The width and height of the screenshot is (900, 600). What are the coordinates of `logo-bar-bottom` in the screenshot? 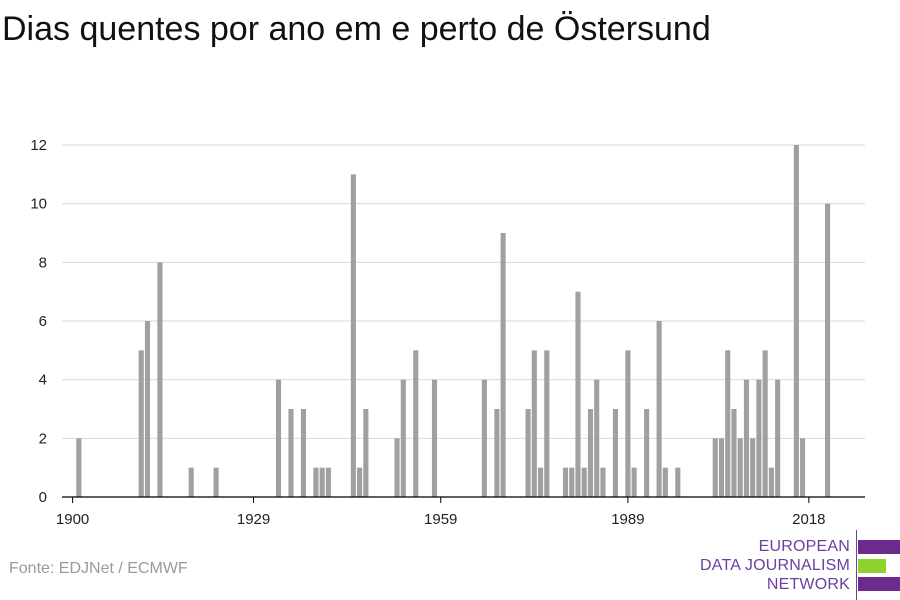 It's located at (879, 584).